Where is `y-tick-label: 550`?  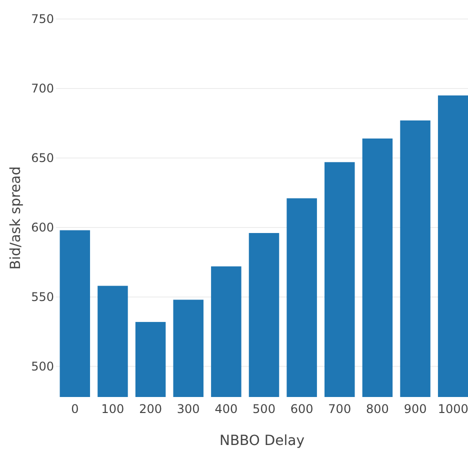
y-tick-label: 550 is located at coordinates (42, 297).